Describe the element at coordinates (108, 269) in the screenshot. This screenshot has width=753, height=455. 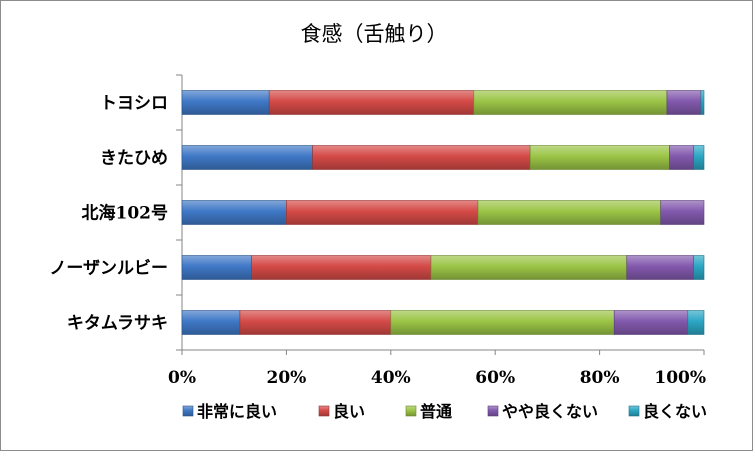
I see `category-label: ノーザンルビー` at that location.